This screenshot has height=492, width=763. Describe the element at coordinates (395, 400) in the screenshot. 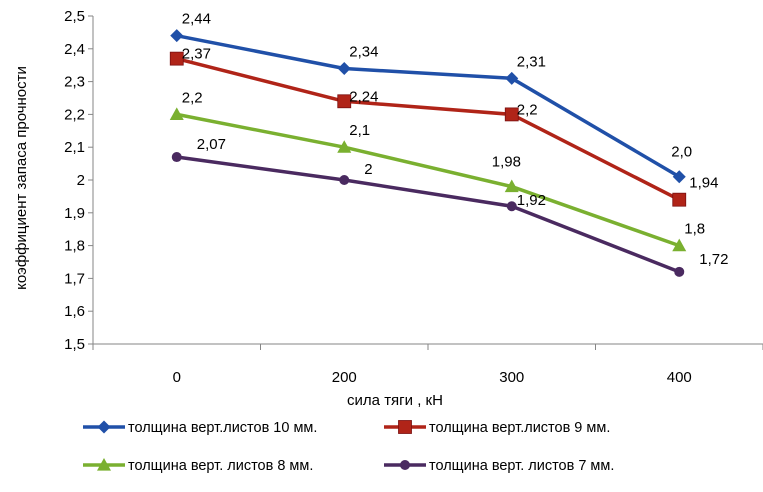

I see `x-axis-title: сила тяги , кН` at that location.